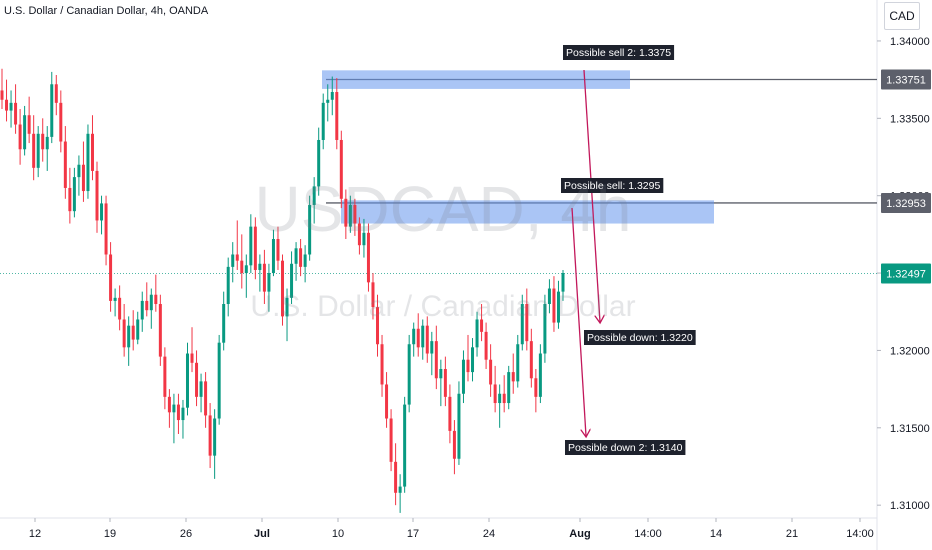  Describe the element at coordinates (906, 204) in the screenshot. I see `price-label: 1.32953` at that location.